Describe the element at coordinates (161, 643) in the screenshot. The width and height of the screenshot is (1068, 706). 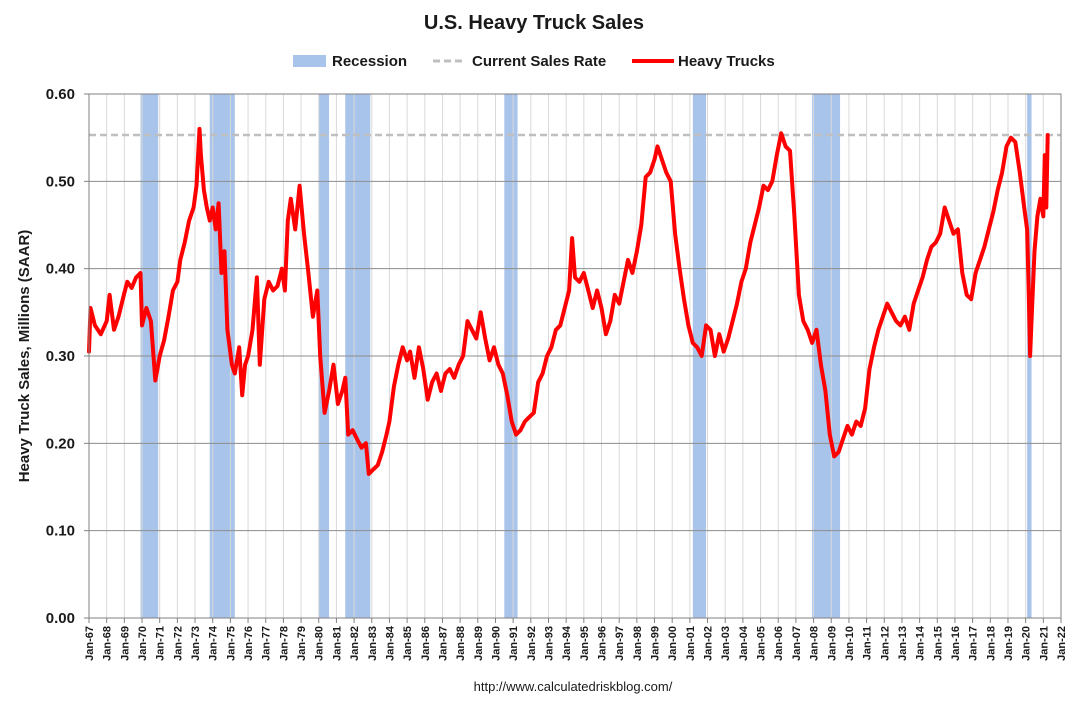
I see `x-tick-label: Jan-71` at that location.